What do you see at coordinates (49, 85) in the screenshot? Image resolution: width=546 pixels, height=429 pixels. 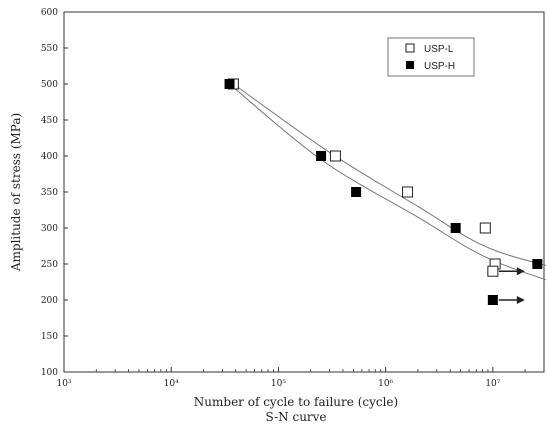 I see `y-tick-label: 500` at bounding box center [49, 85].